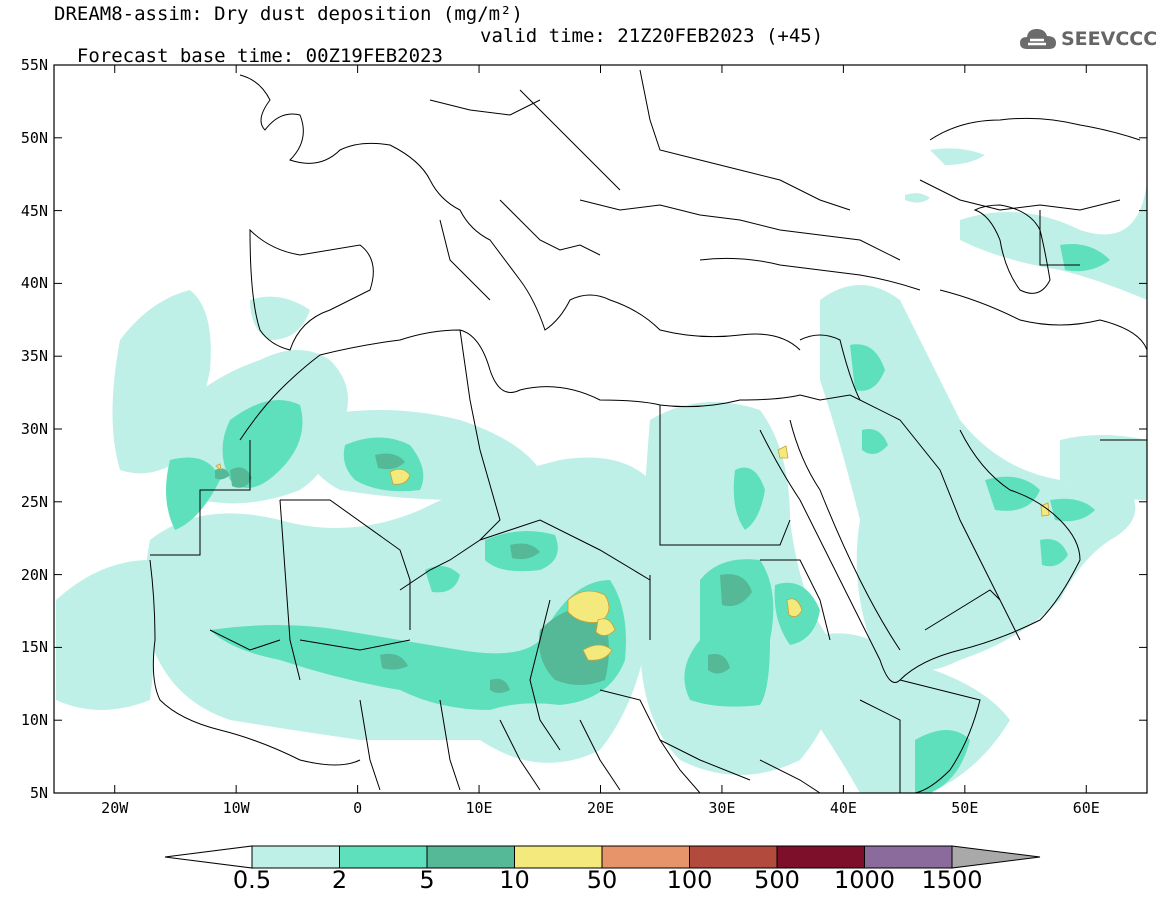  I want to click on lat-label: 10N, so click(34, 720).